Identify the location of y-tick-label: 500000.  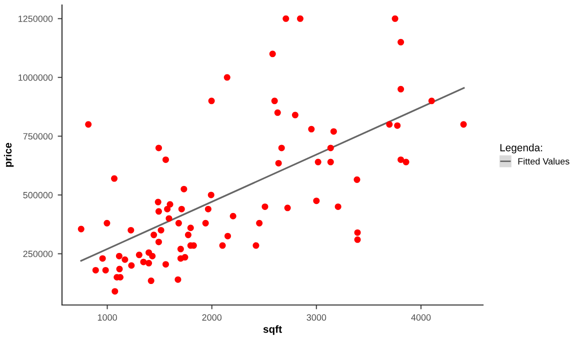
(38, 195).